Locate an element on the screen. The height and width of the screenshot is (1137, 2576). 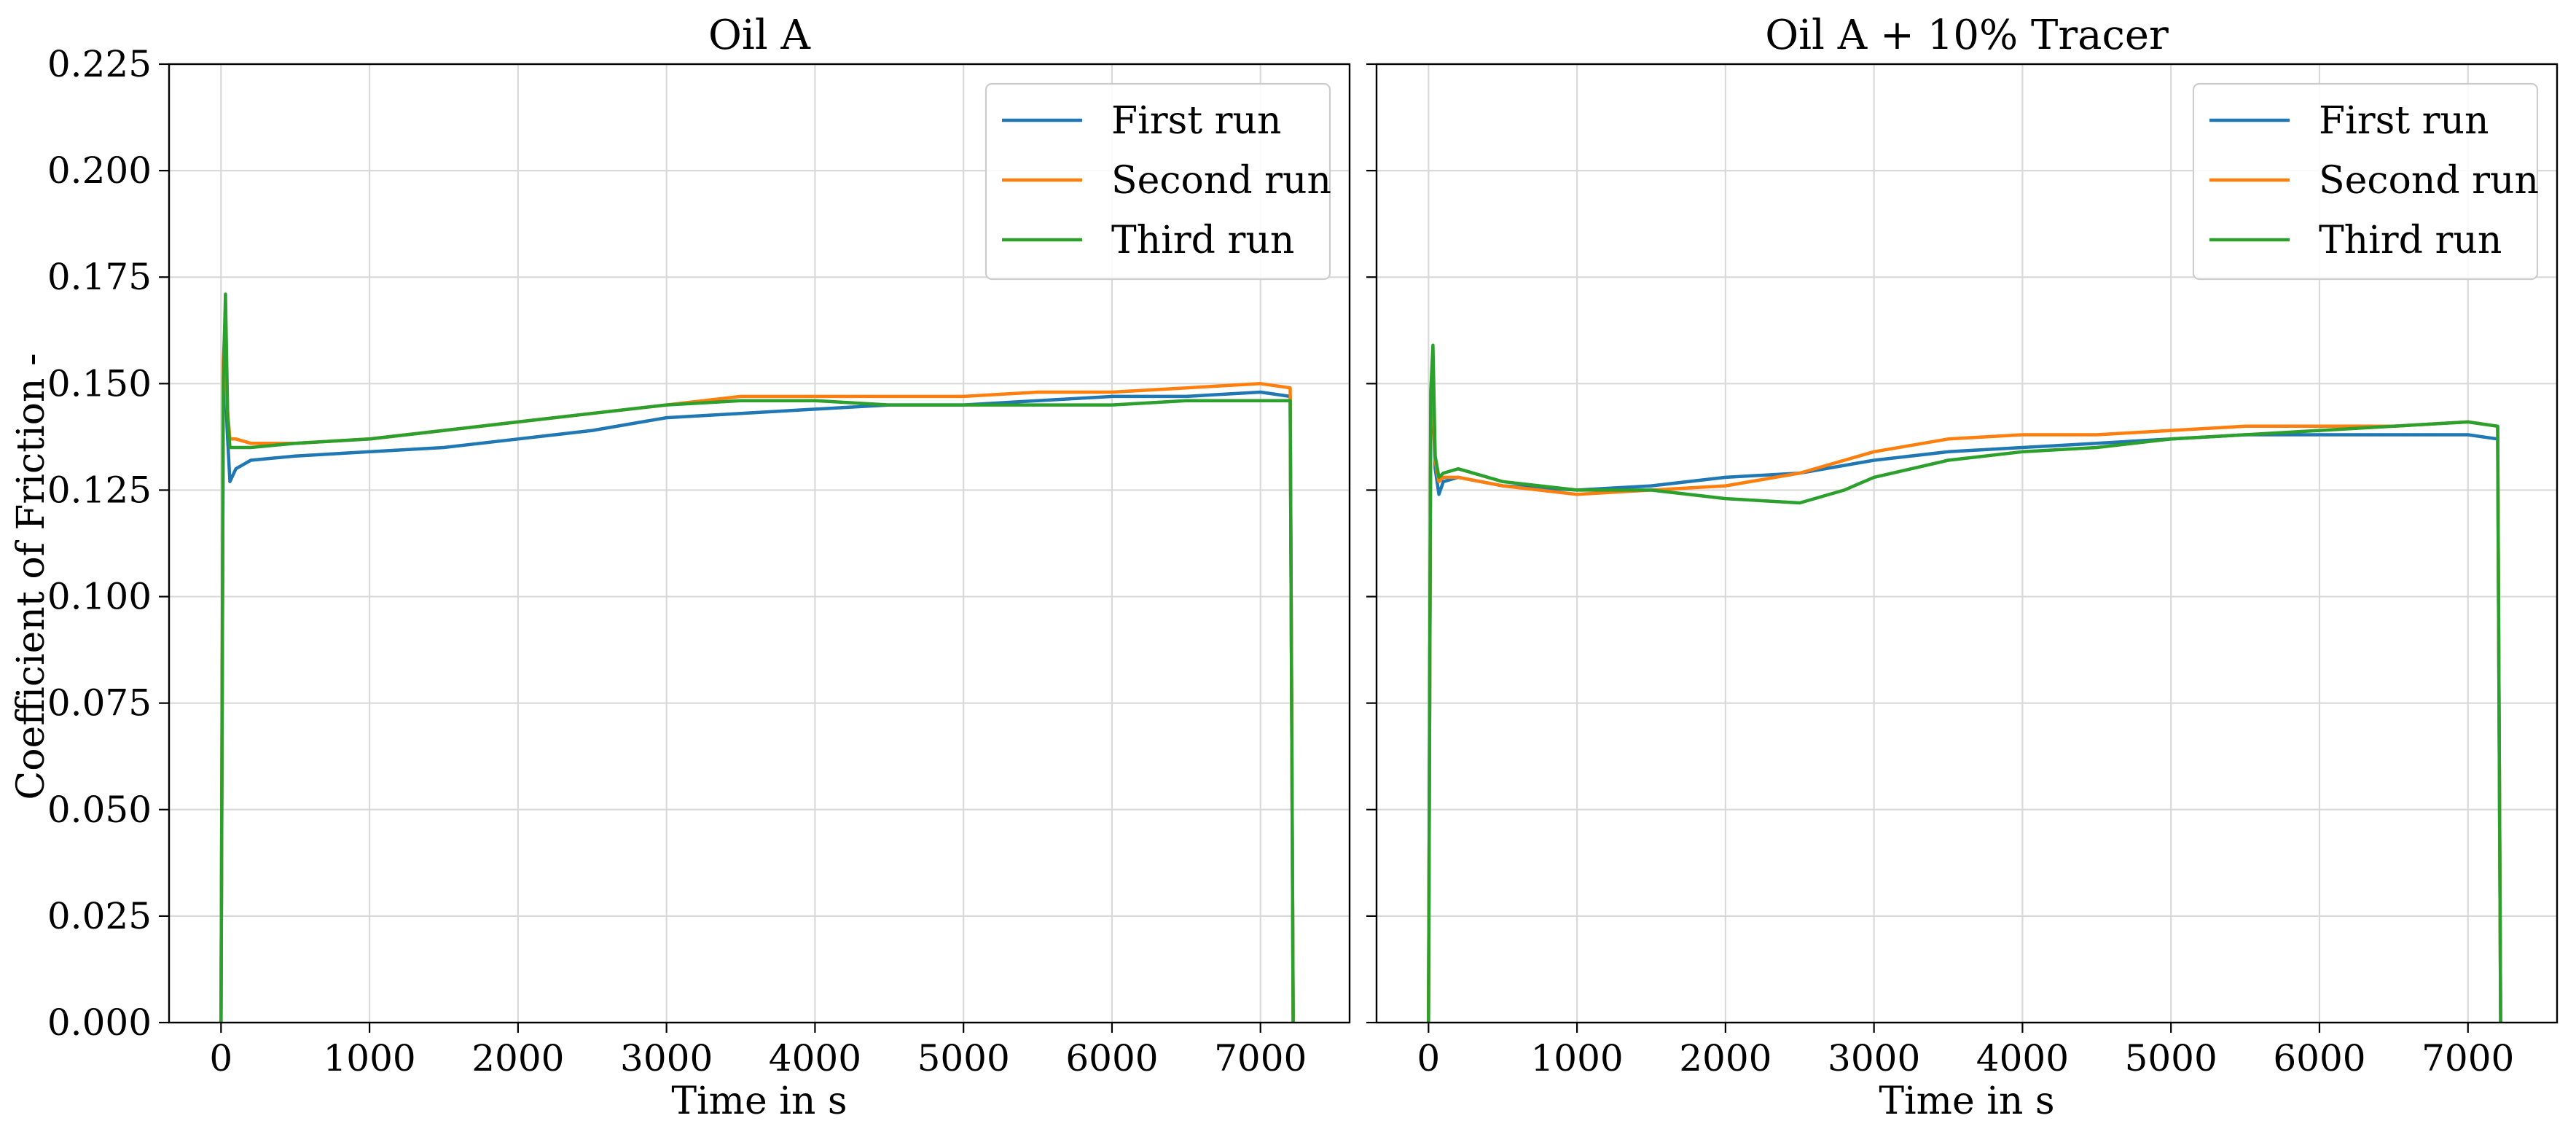
y-tick-label: 0.100 is located at coordinates (99, 597).